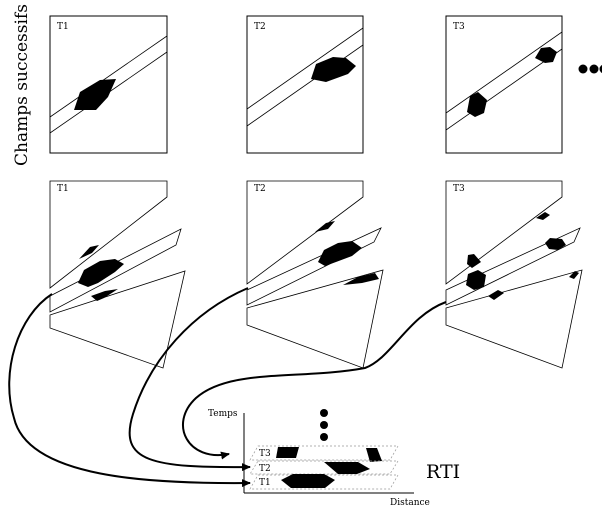 Image resolution: width=602 pixels, height=508 pixels. Describe the element at coordinates (265, 454) in the screenshot. I see `rti-row-label: T3` at that location.